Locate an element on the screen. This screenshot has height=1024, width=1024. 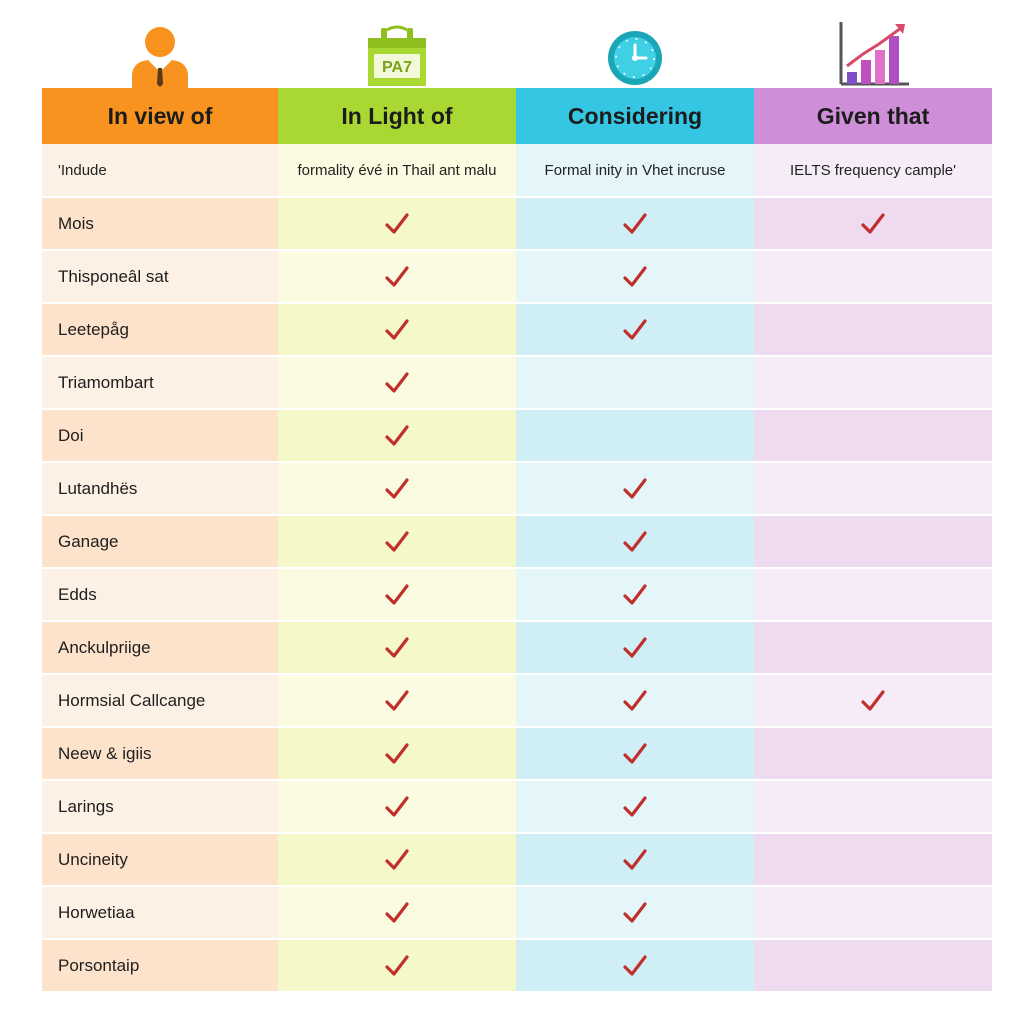
row-label: Triamombart is located at coordinates (160, 383).